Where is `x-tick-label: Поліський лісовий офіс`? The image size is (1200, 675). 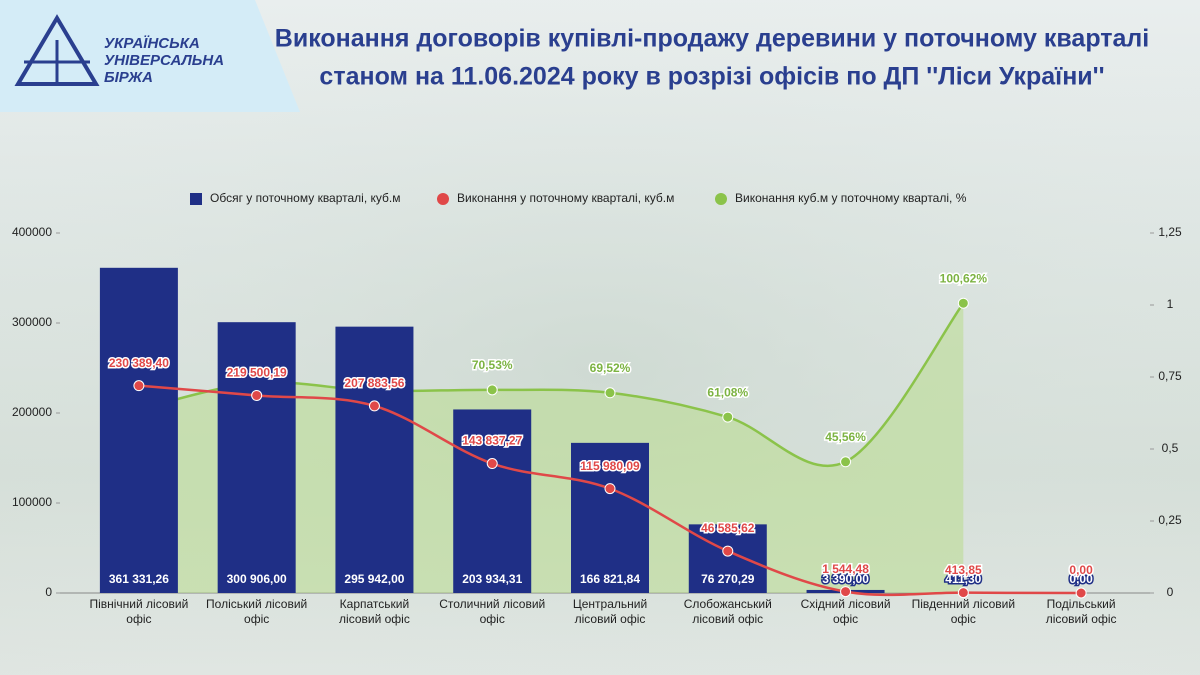
x-tick-label: Поліський лісовий офіс is located at coordinates (257, 611).